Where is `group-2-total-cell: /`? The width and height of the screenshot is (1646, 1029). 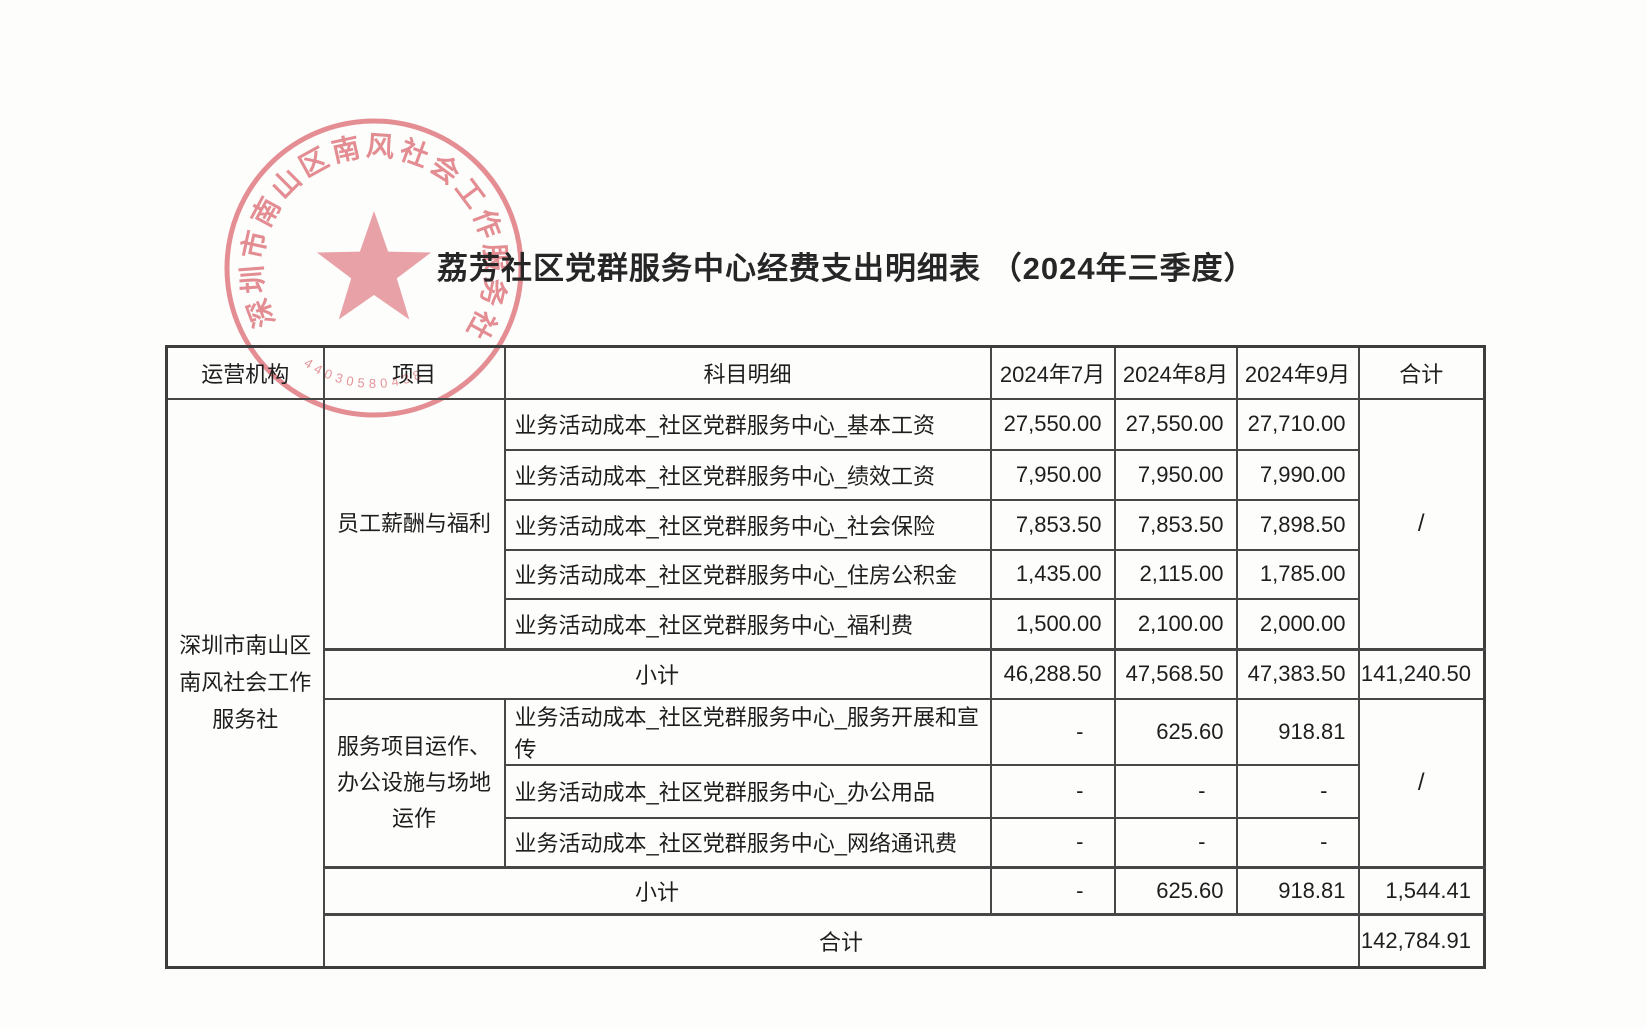
group-2-total-cell: / is located at coordinates (1421, 783).